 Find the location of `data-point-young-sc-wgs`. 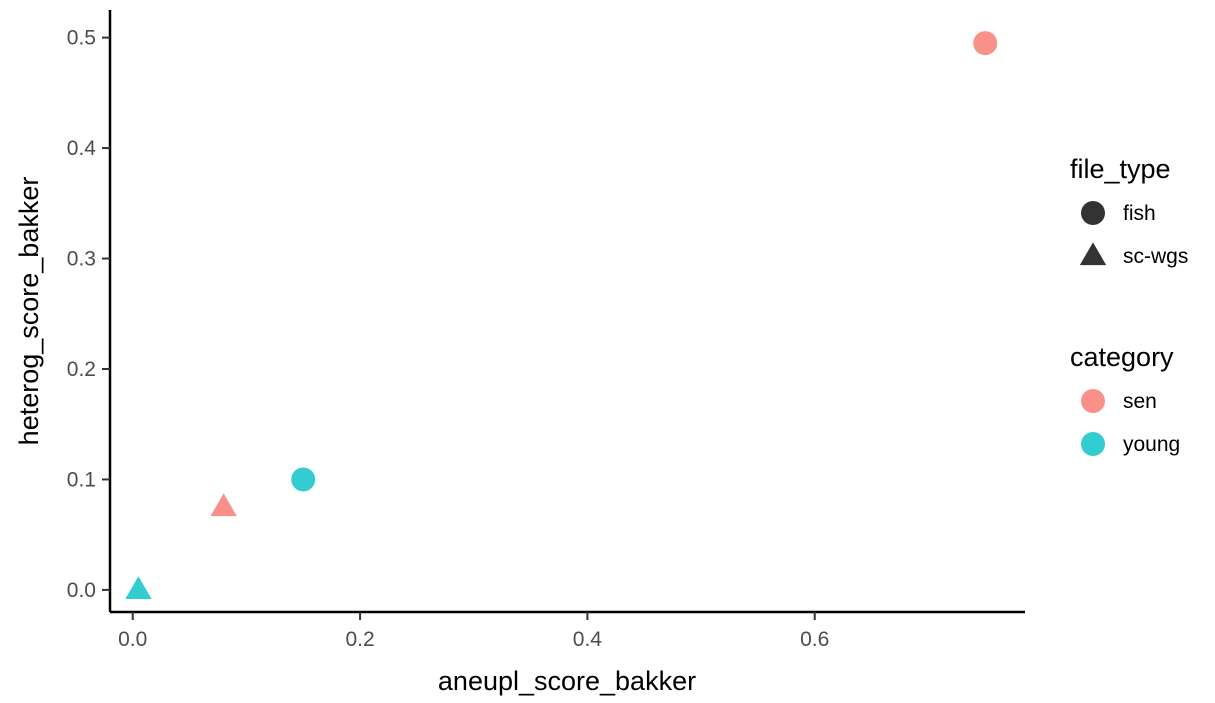

data-point-young-sc-wgs is located at coordinates (138, 588).